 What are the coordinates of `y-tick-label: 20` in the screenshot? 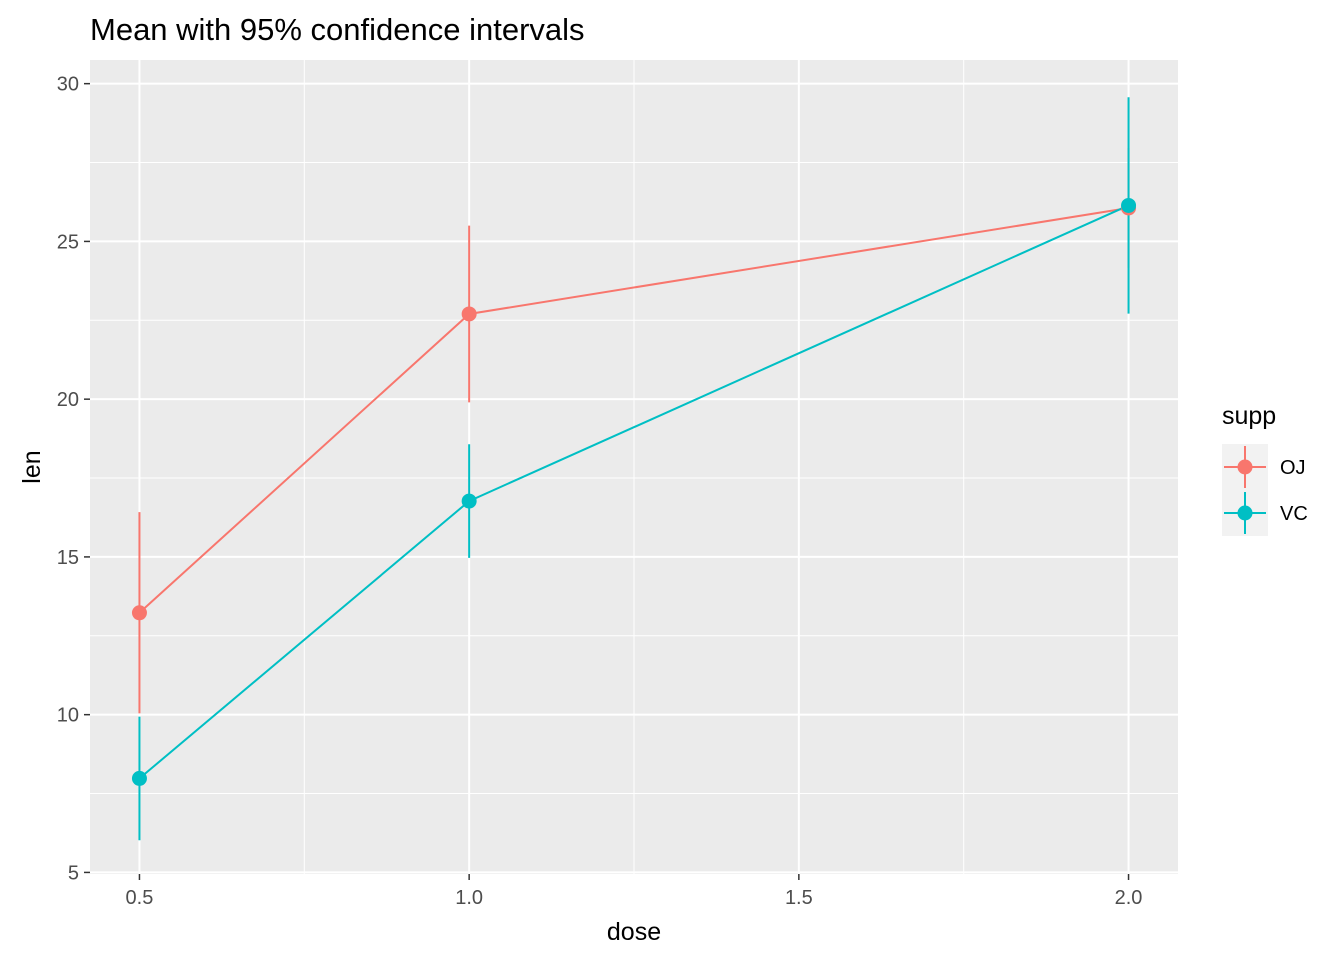 It's located at (68, 400).